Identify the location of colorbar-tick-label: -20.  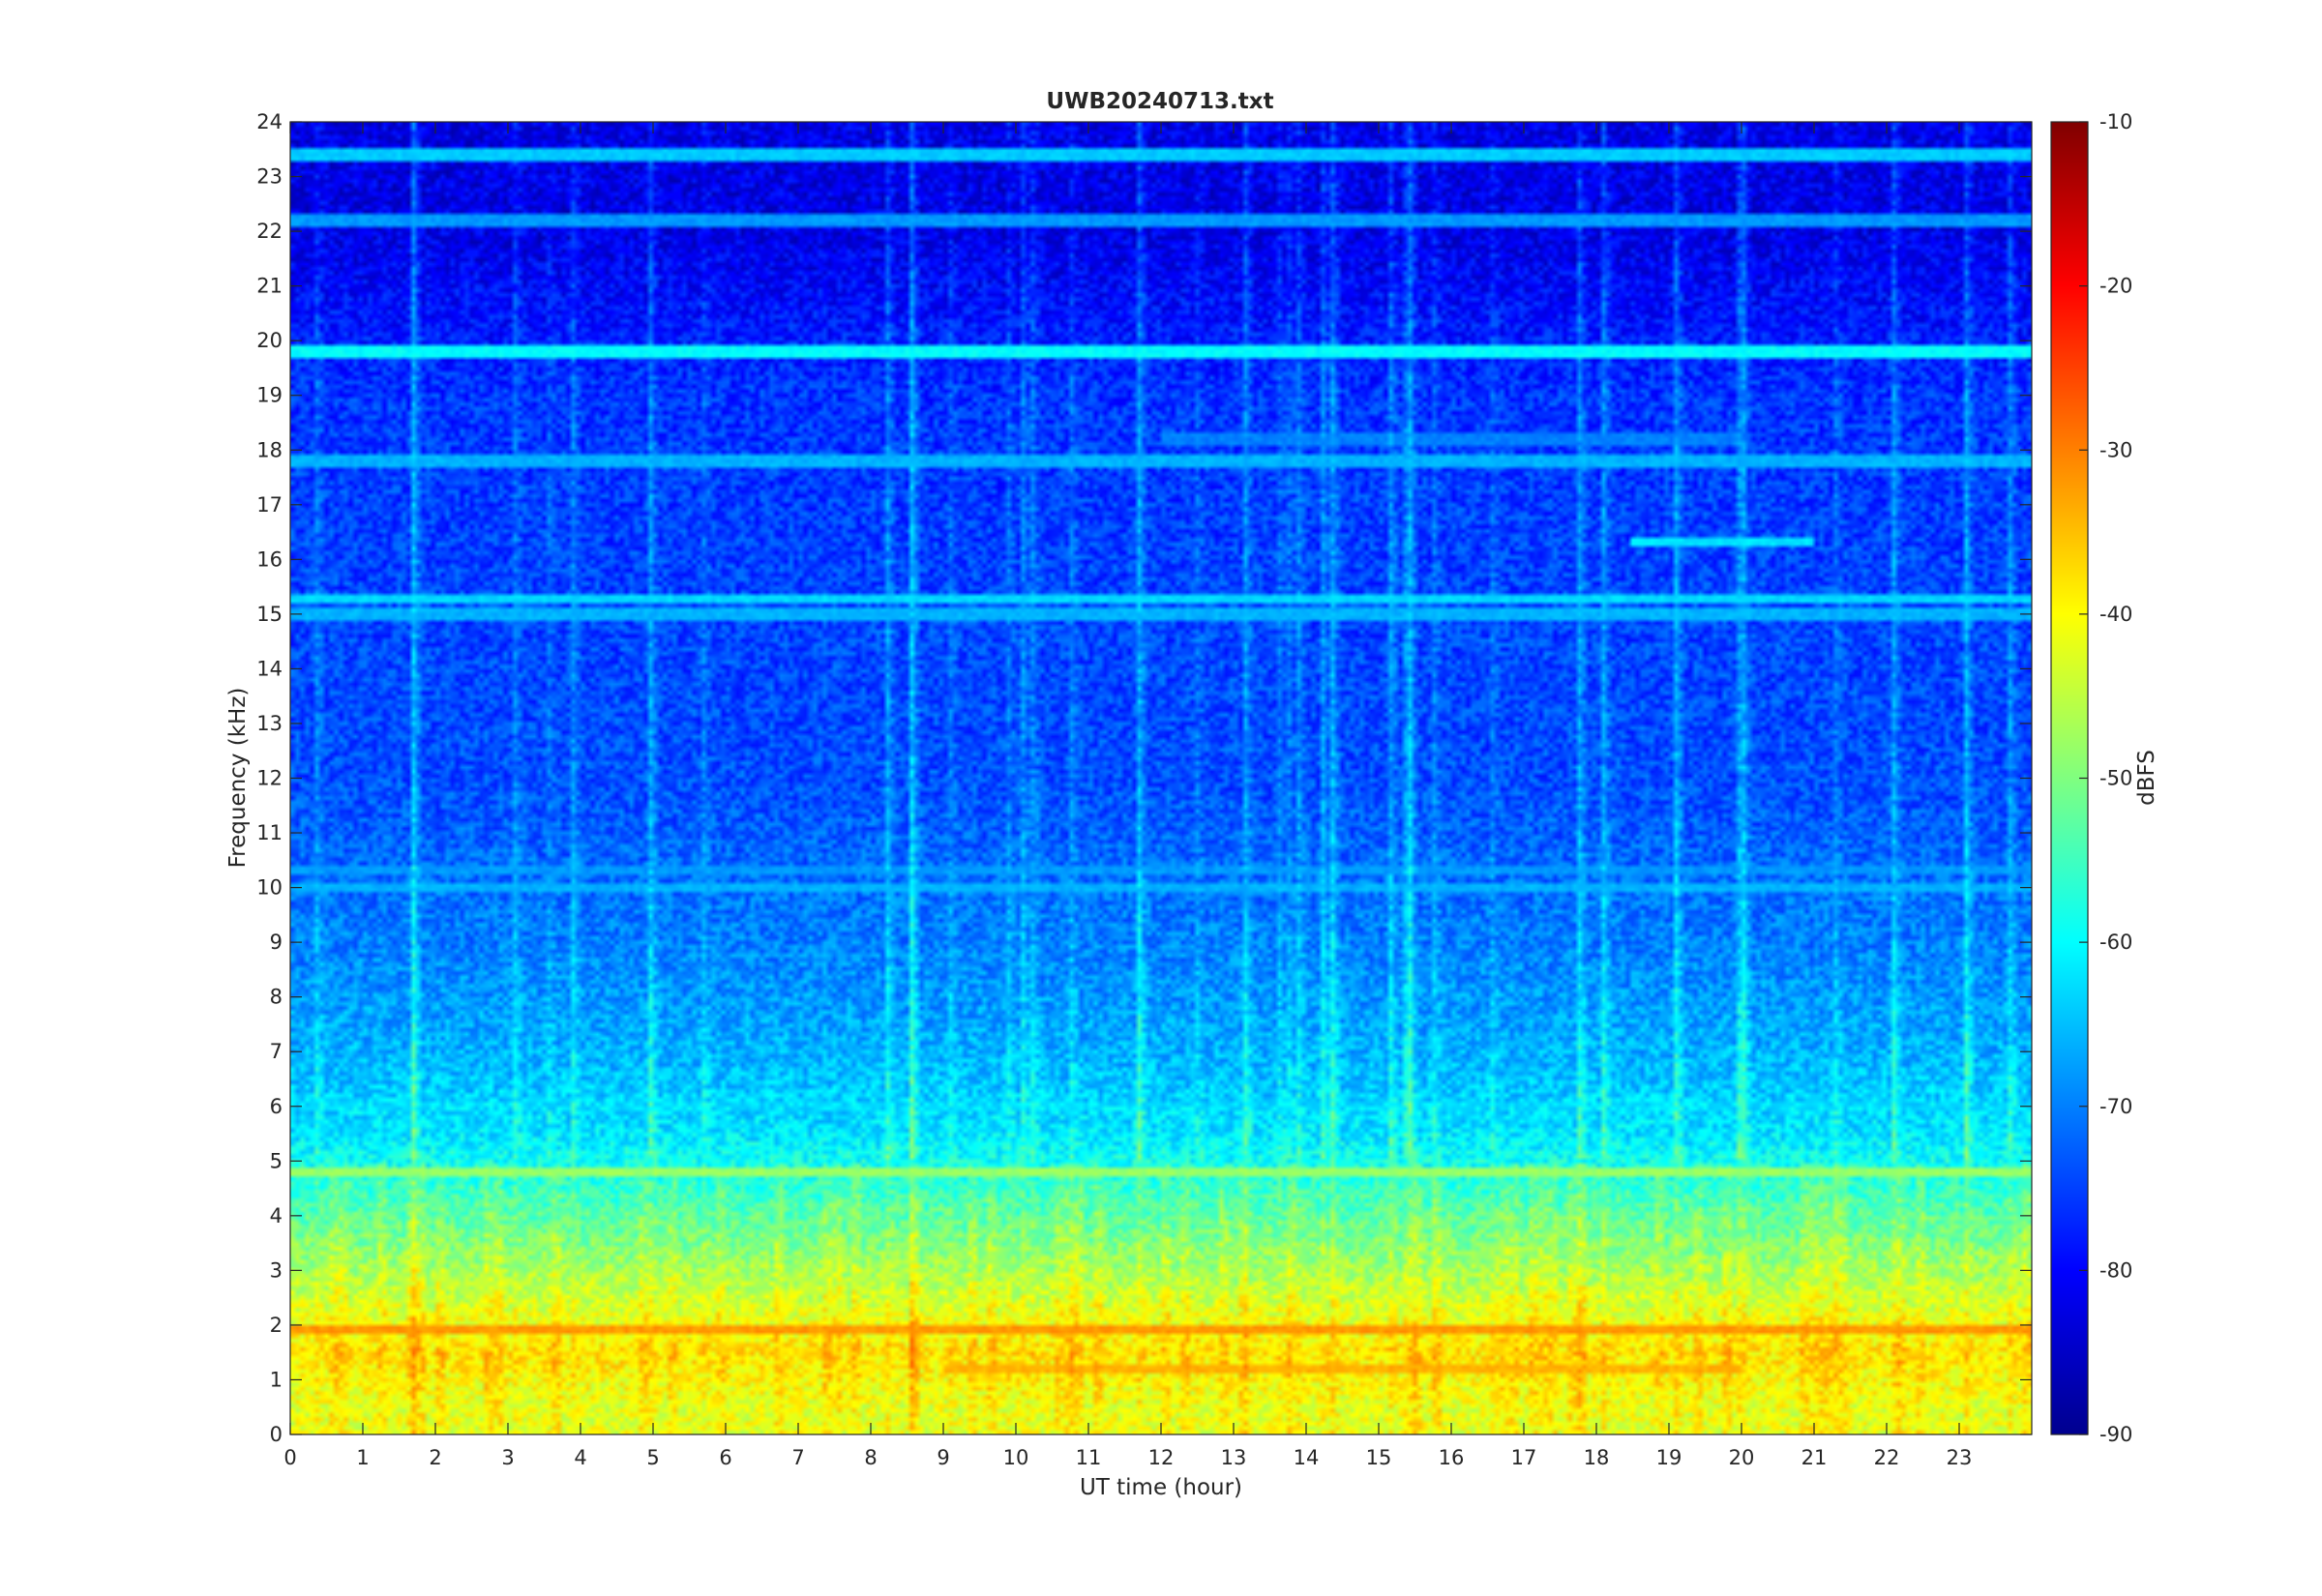
(2115, 286).